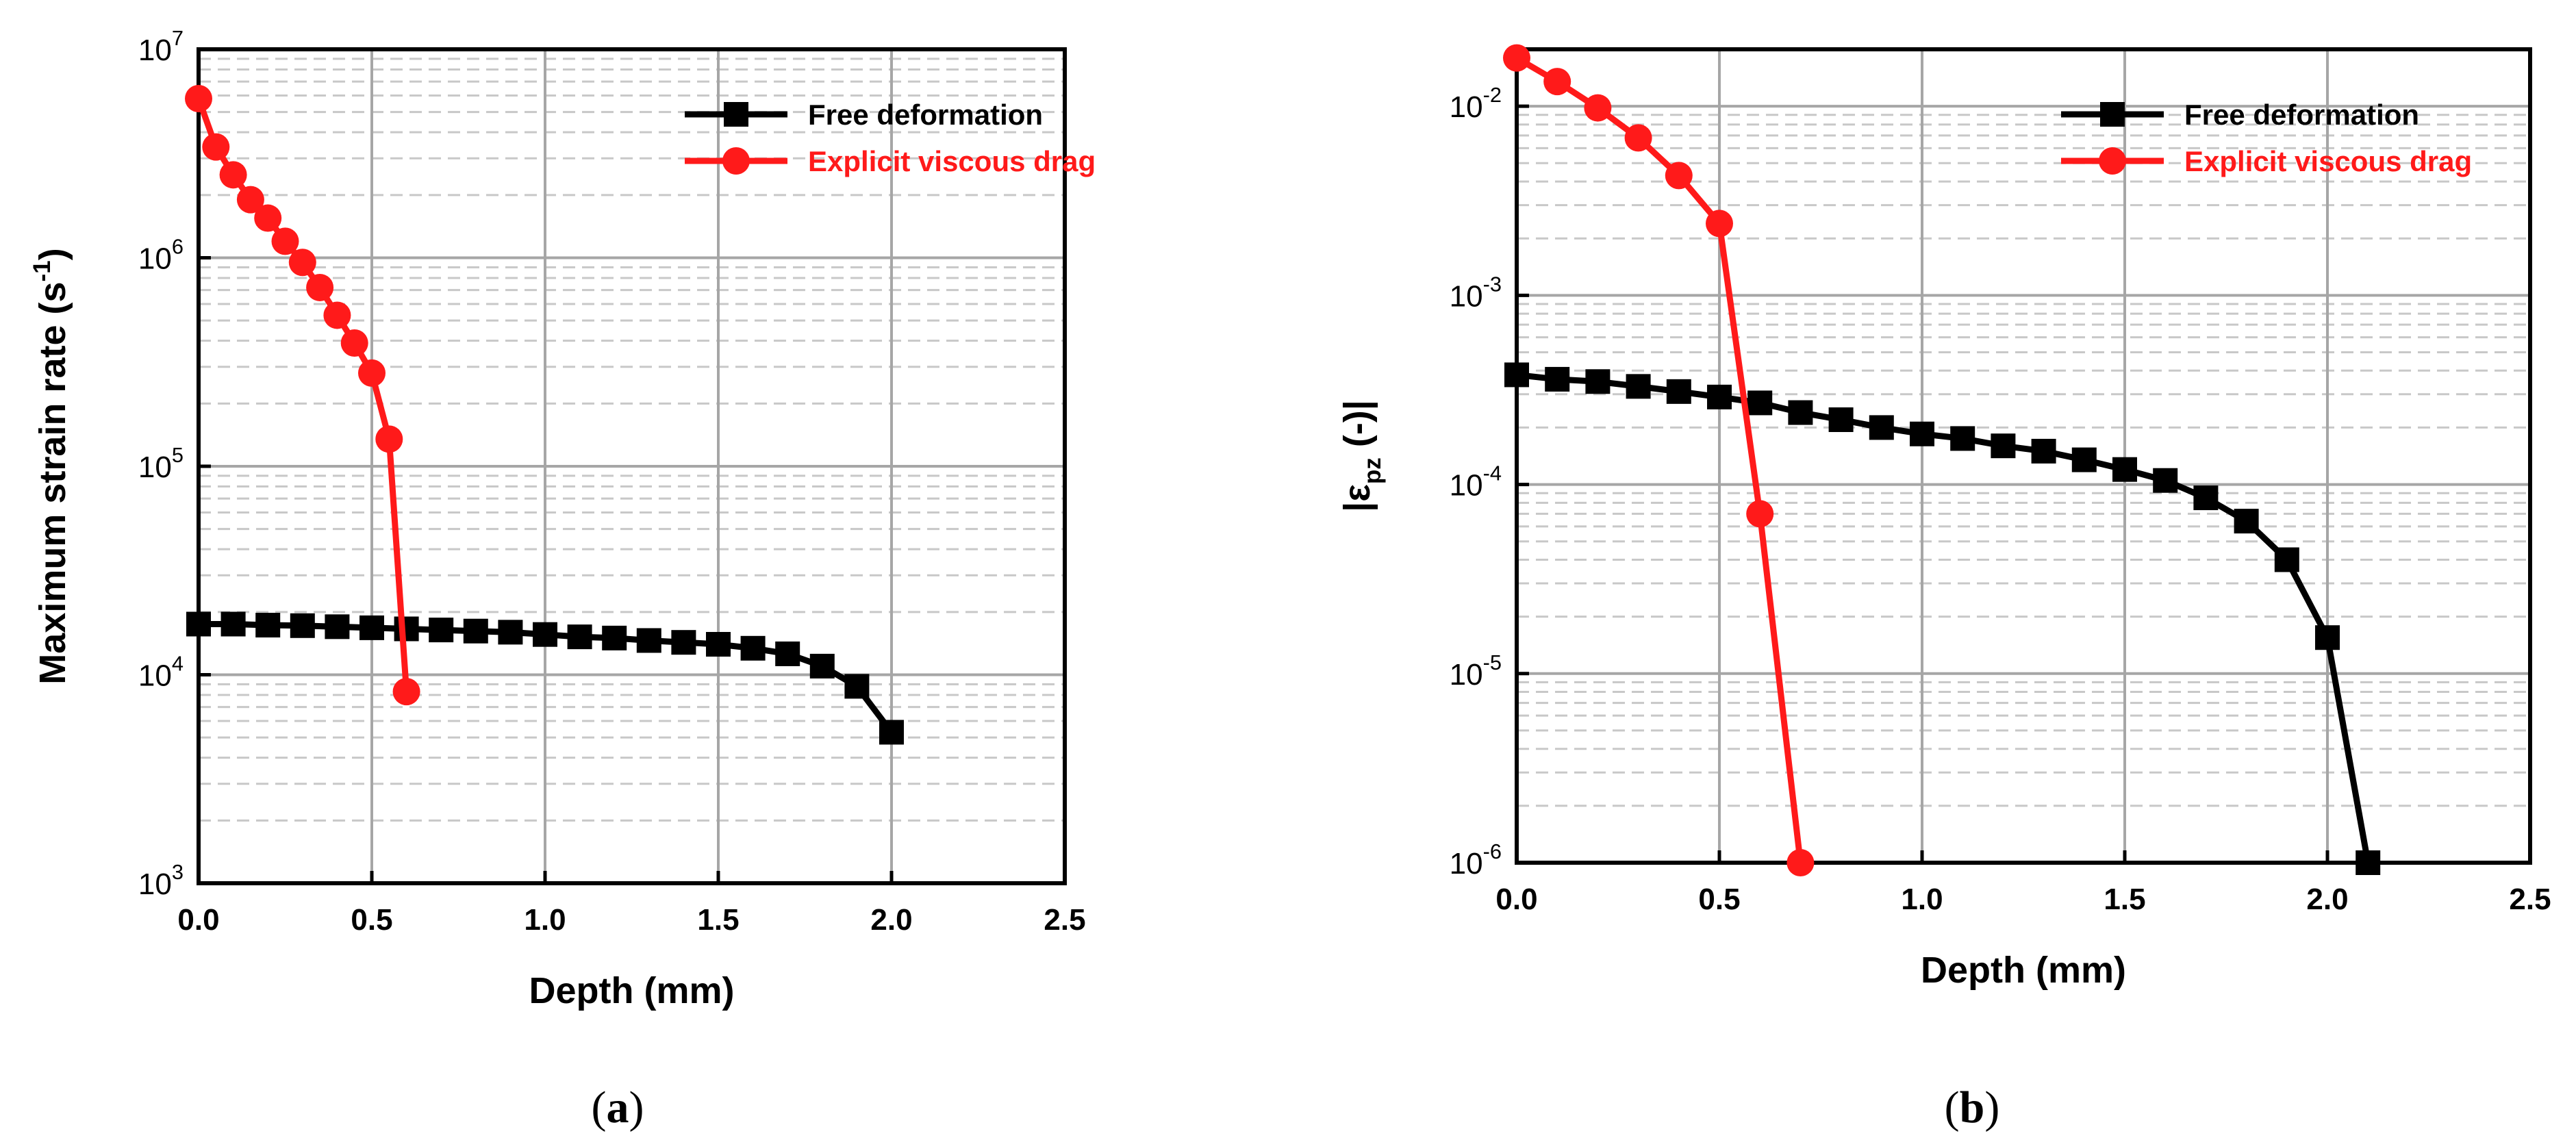 This screenshot has height=1140, width=2576. I want to click on y-axis-title: Maximum strain rate (s-1), so click(51, 466).